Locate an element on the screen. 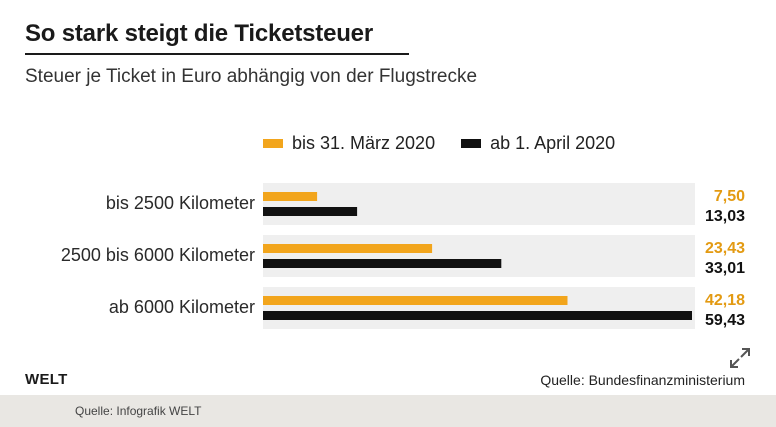  value-label-series-2: 33,01 is located at coordinates (725, 268).